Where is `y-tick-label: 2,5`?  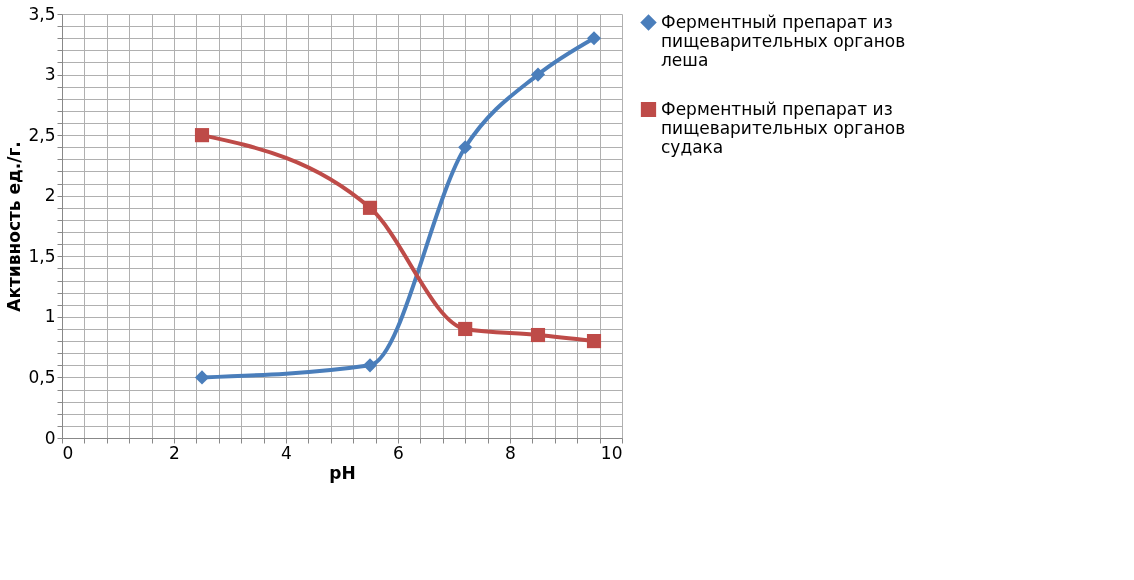 y-tick-label: 2,5 is located at coordinates (42, 134).